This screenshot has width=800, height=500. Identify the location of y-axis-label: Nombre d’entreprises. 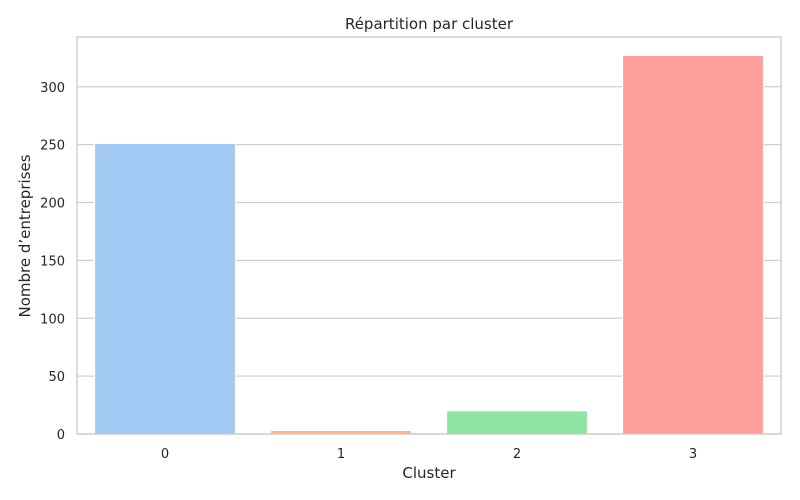
(25, 235).